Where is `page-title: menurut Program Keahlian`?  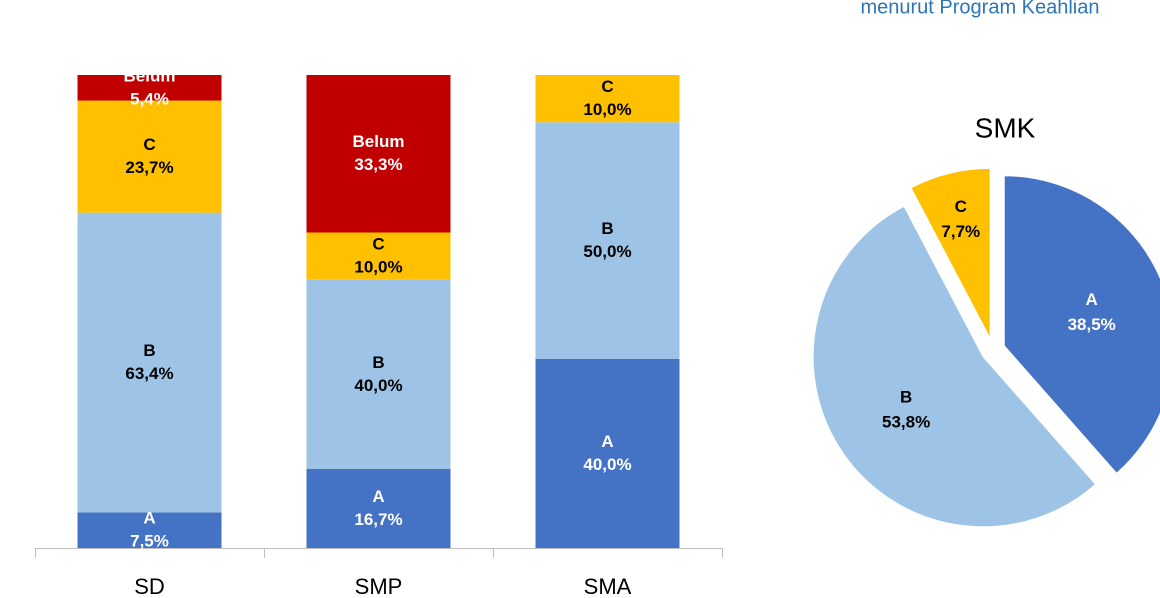
page-title: menurut Program Keahlian is located at coordinates (979, 9).